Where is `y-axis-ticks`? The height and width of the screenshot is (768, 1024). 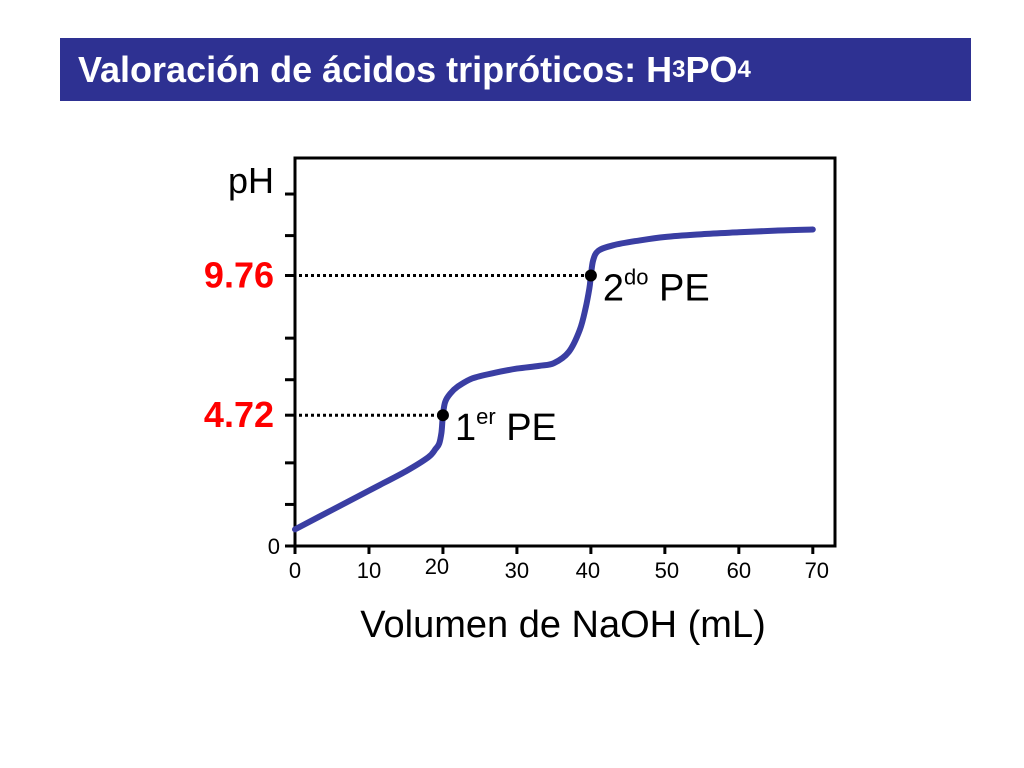 y-axis-ticks is located at coordinates (290, 370).